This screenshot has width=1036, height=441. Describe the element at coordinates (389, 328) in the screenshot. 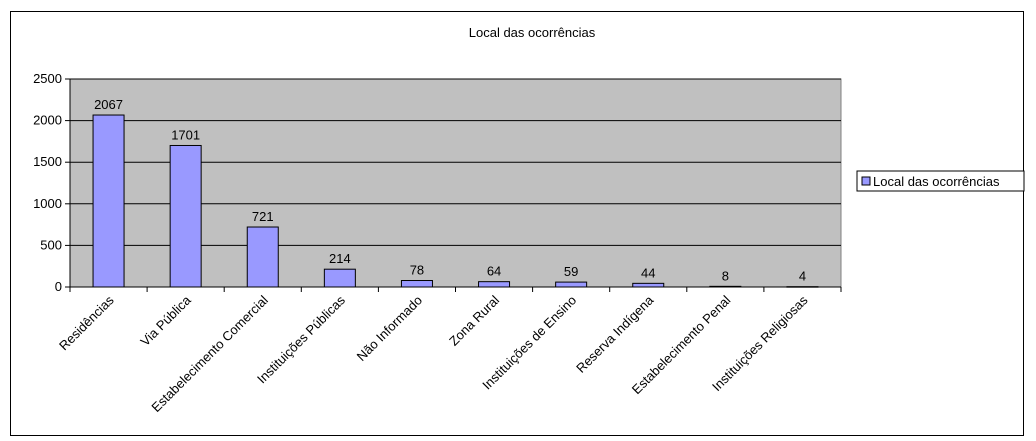

I see `x-tick-label: Não Informado` at that location.